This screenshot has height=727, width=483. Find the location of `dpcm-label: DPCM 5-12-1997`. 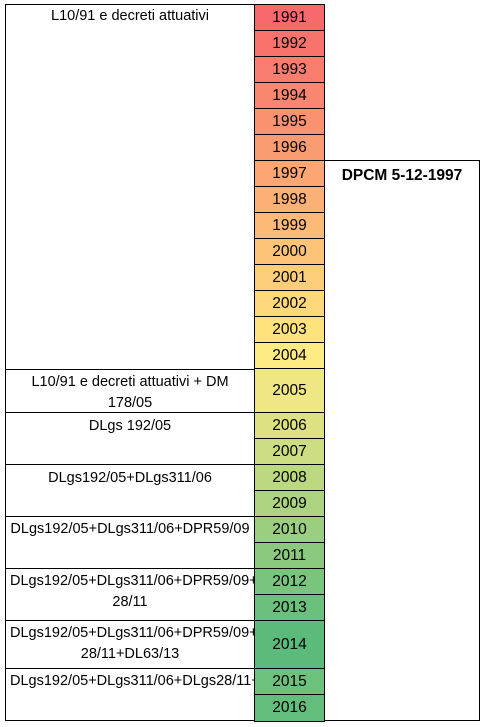

dpcm-label: DPCM 5-12-1997 is located at coordinates (402, 175).